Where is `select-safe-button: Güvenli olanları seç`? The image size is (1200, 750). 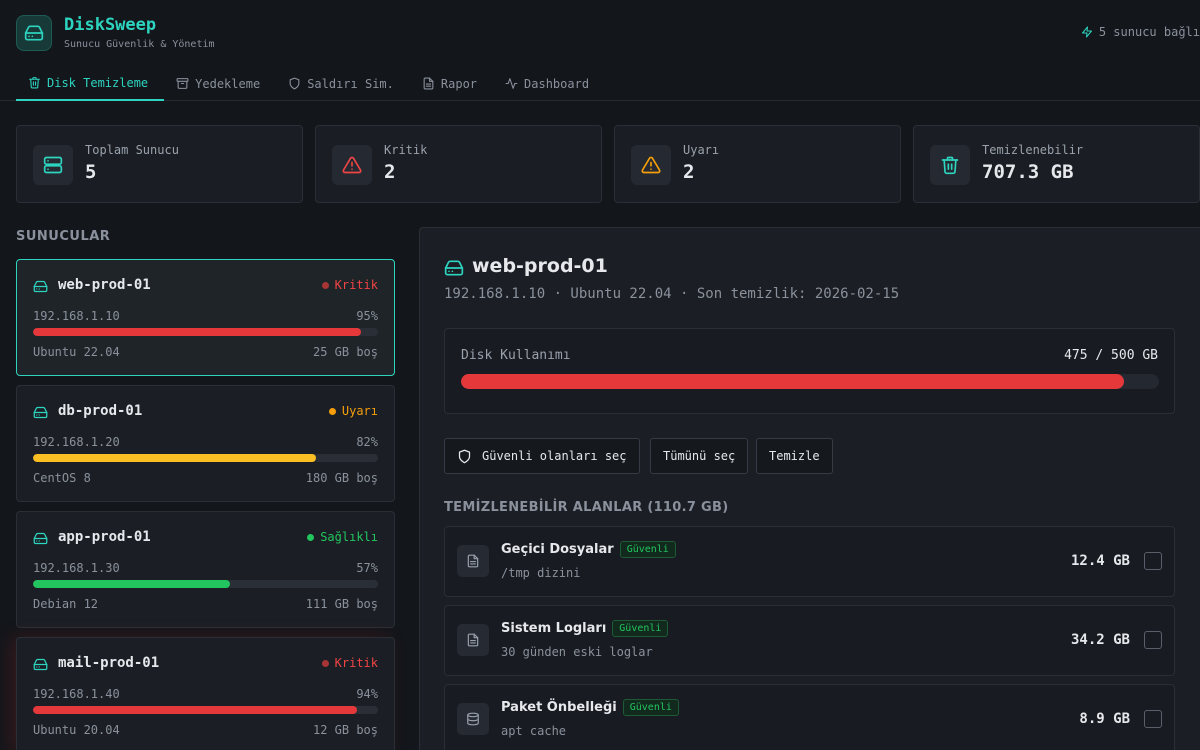 select-safe-button: Güvenli olanları seç is located at coordinates (542, 456).